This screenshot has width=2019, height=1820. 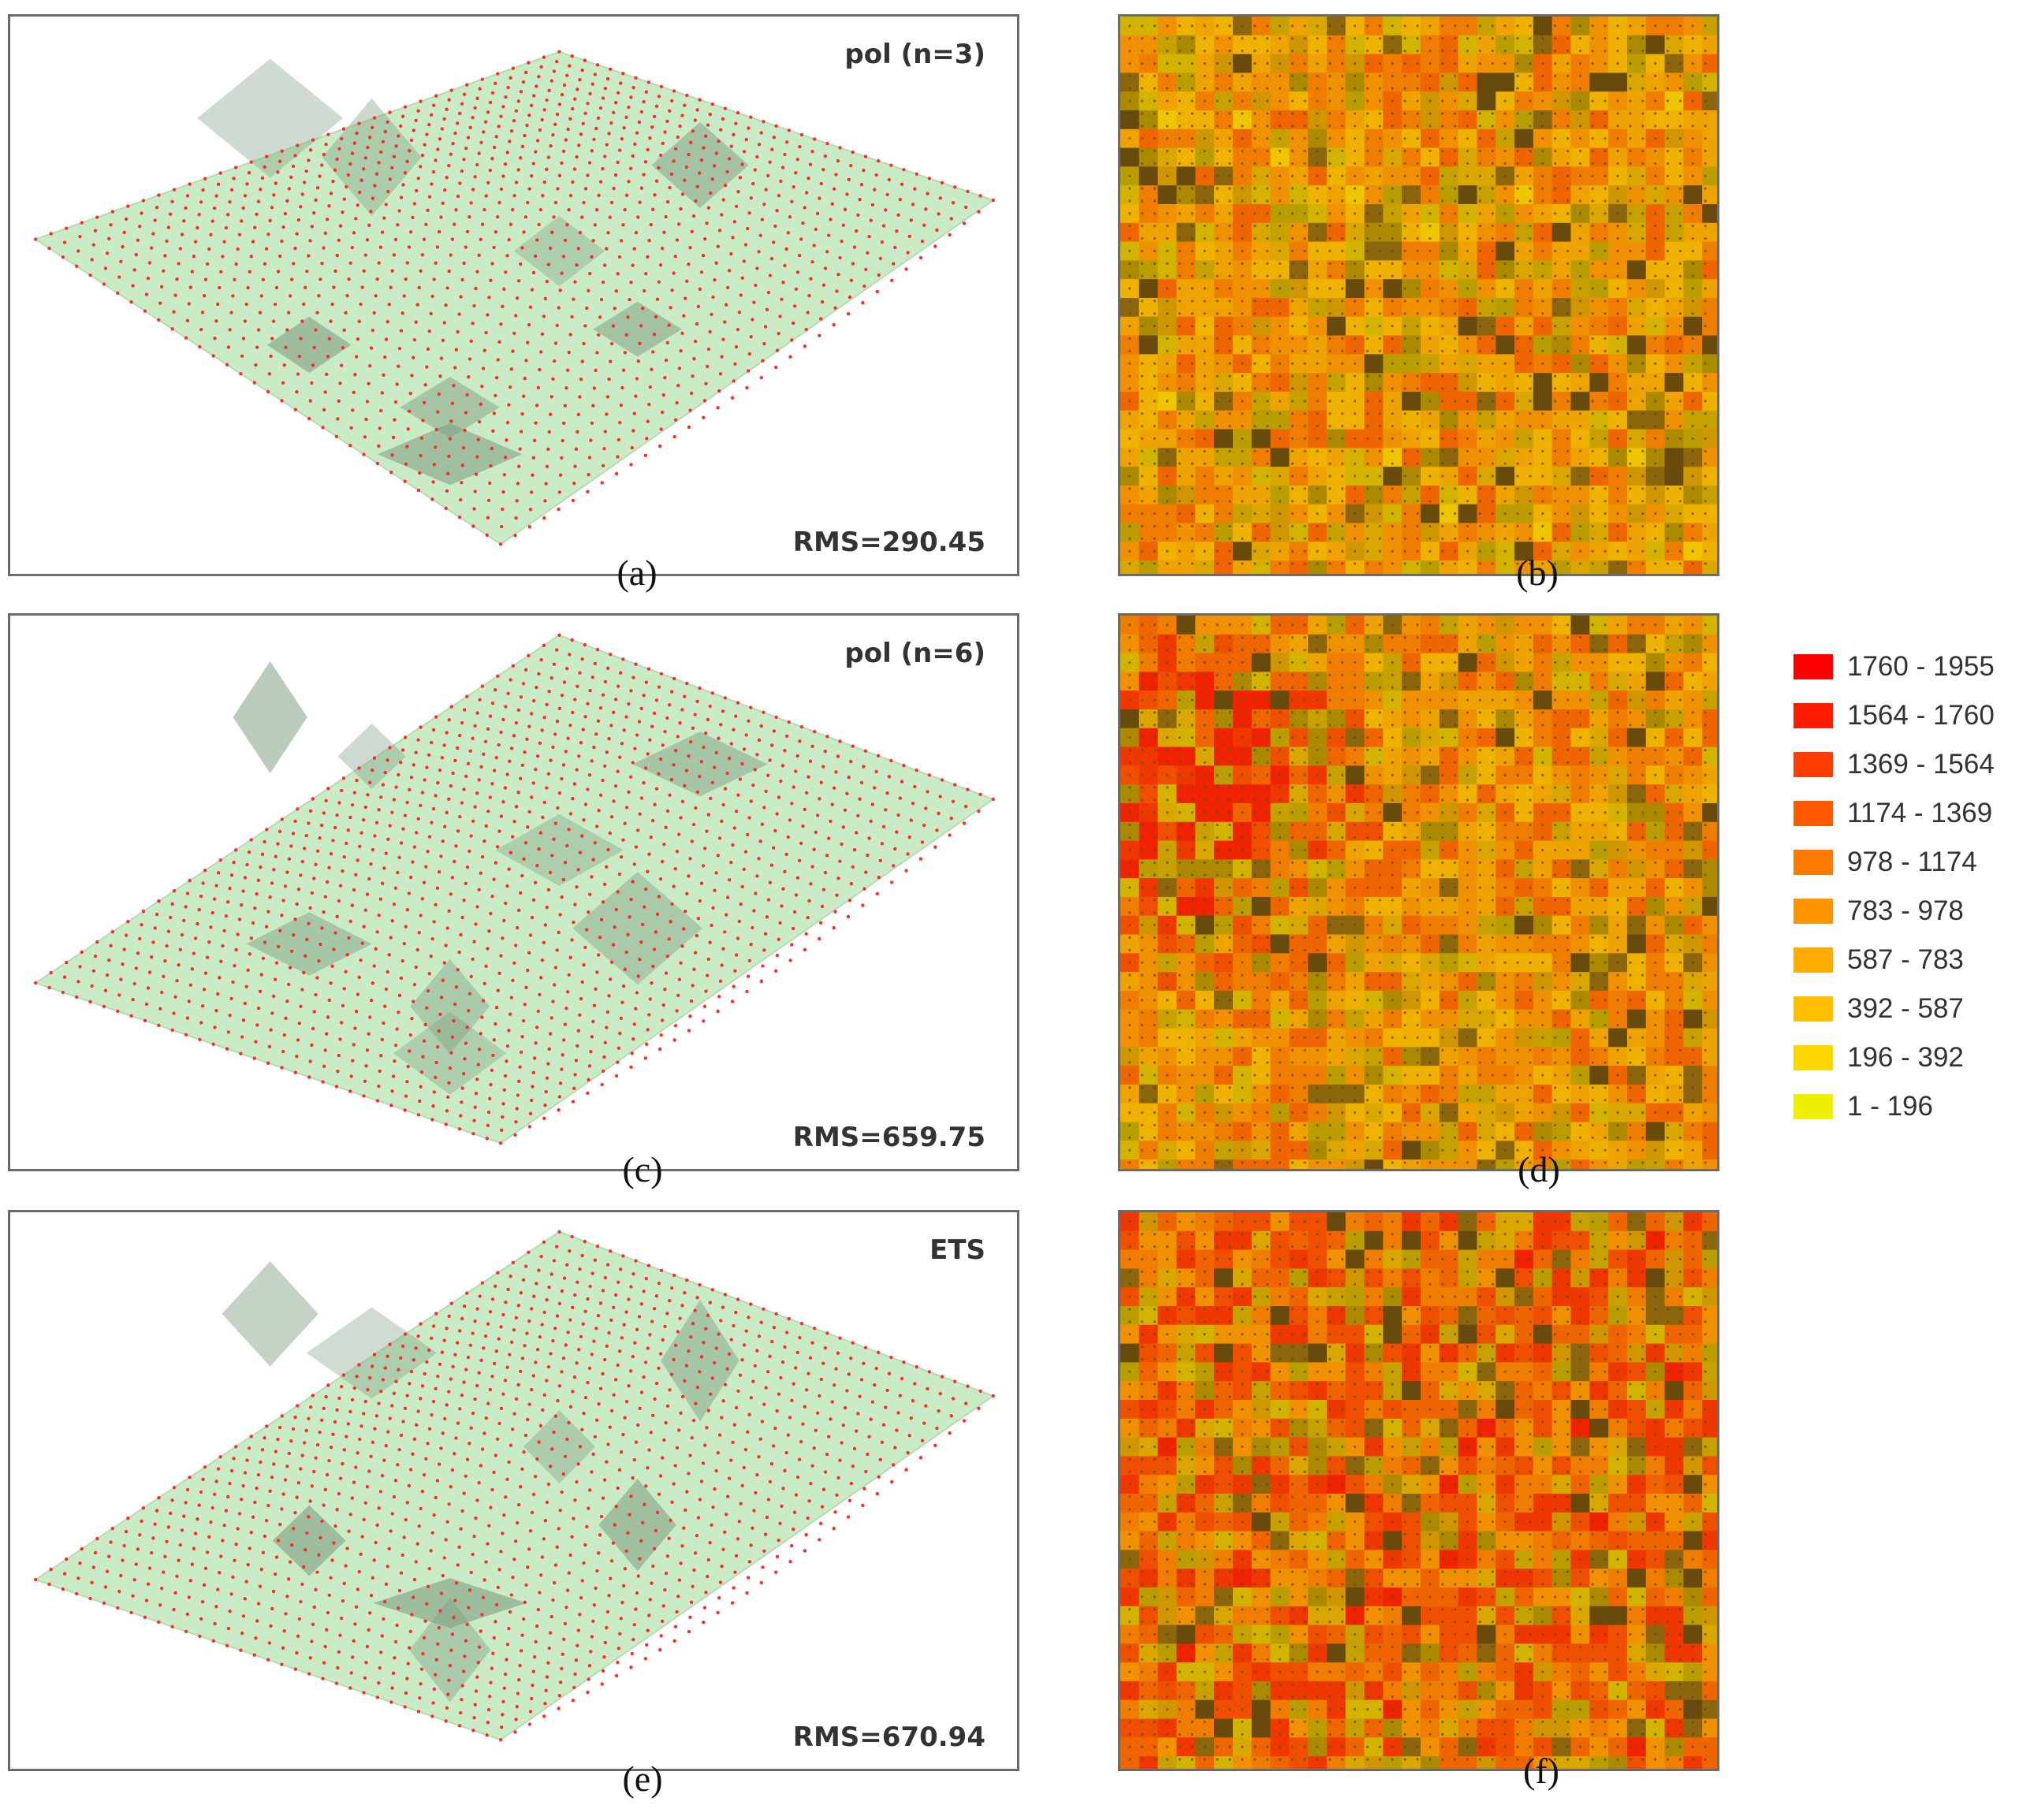 I want to click on legend-label: 783 - 978, so click(x=1905, y=910).